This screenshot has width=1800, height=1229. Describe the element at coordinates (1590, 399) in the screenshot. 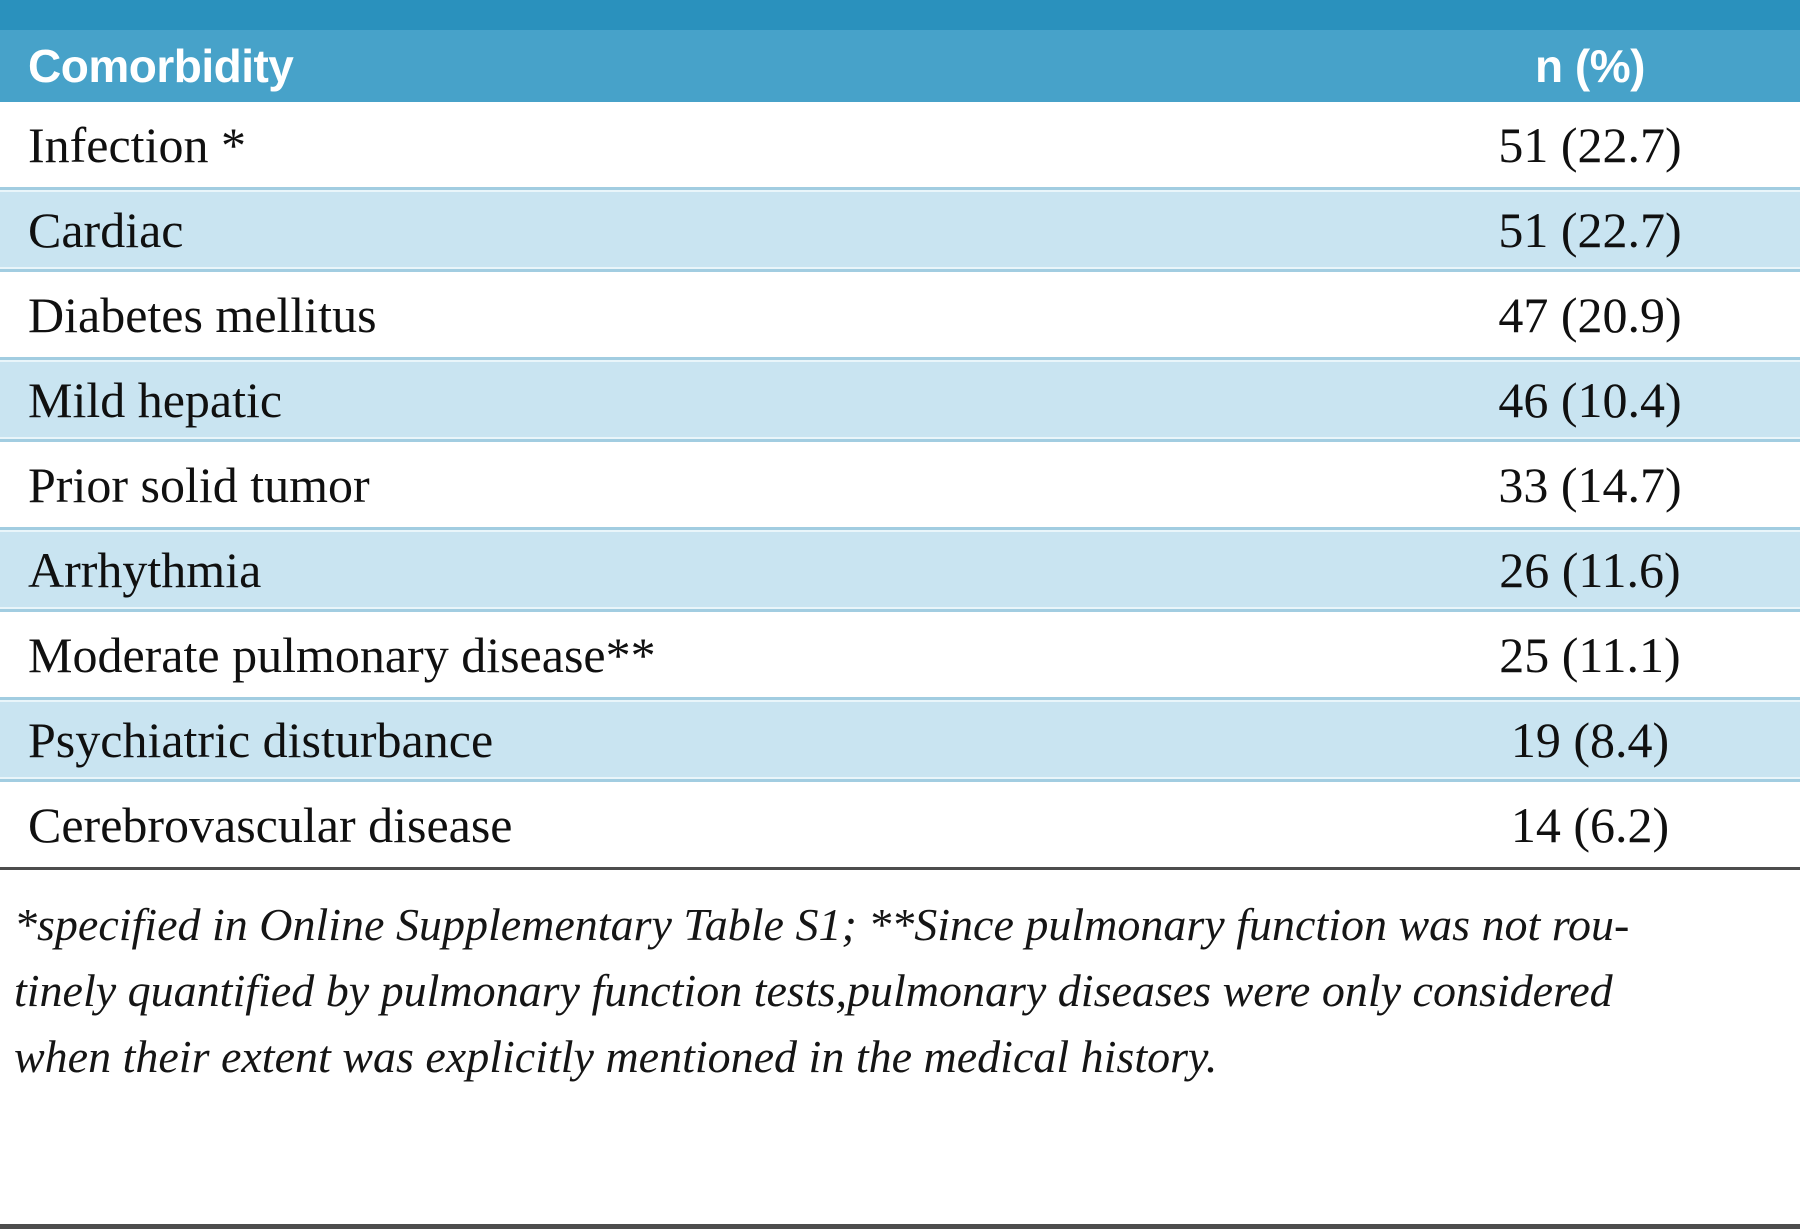

I see `row-value: 46 (10.4)` at that location.